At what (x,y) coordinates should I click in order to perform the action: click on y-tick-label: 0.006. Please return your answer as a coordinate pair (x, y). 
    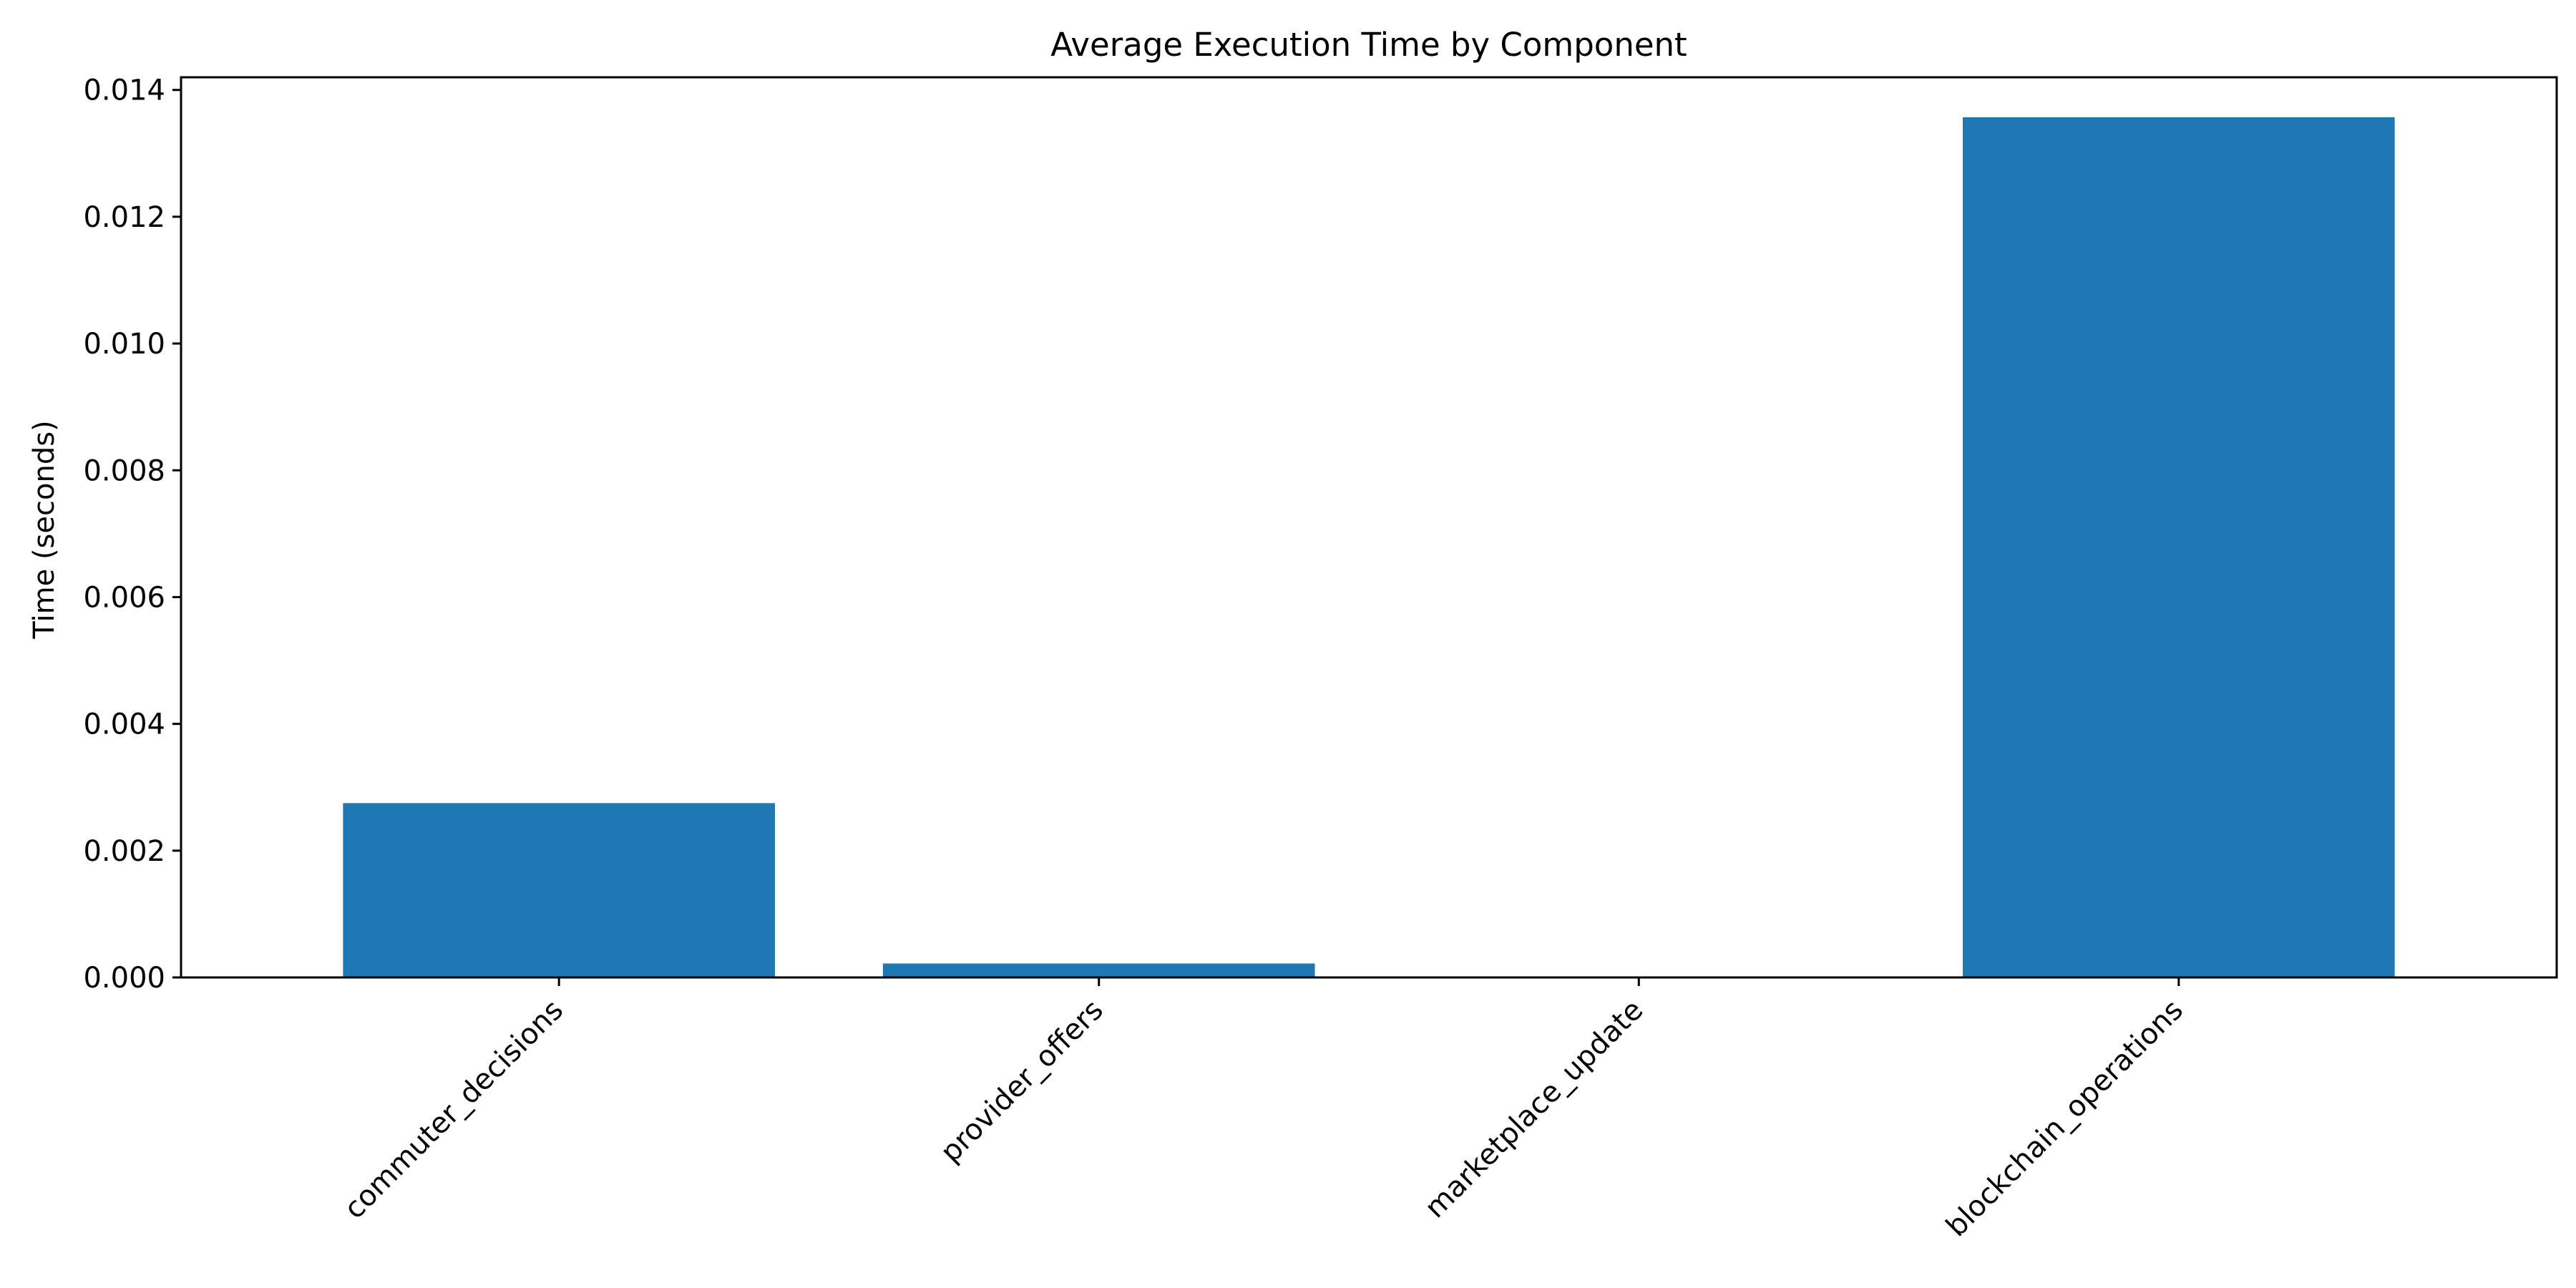
    Looking at the image, I should click on (124, 597).